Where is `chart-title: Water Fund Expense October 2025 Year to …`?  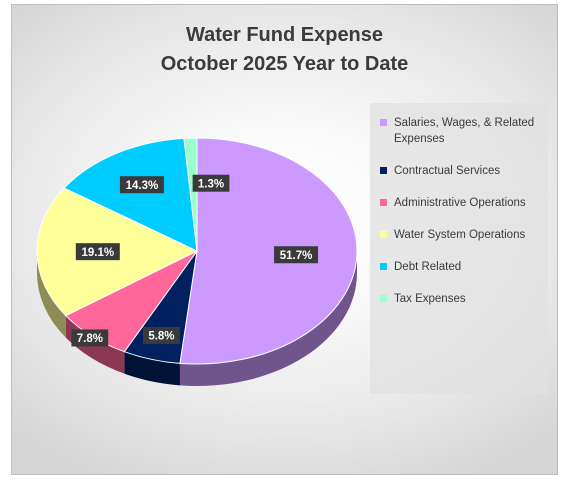
chart-title: Water Fund Expense October 2025 Year to … is located at coordinates (284, 50).